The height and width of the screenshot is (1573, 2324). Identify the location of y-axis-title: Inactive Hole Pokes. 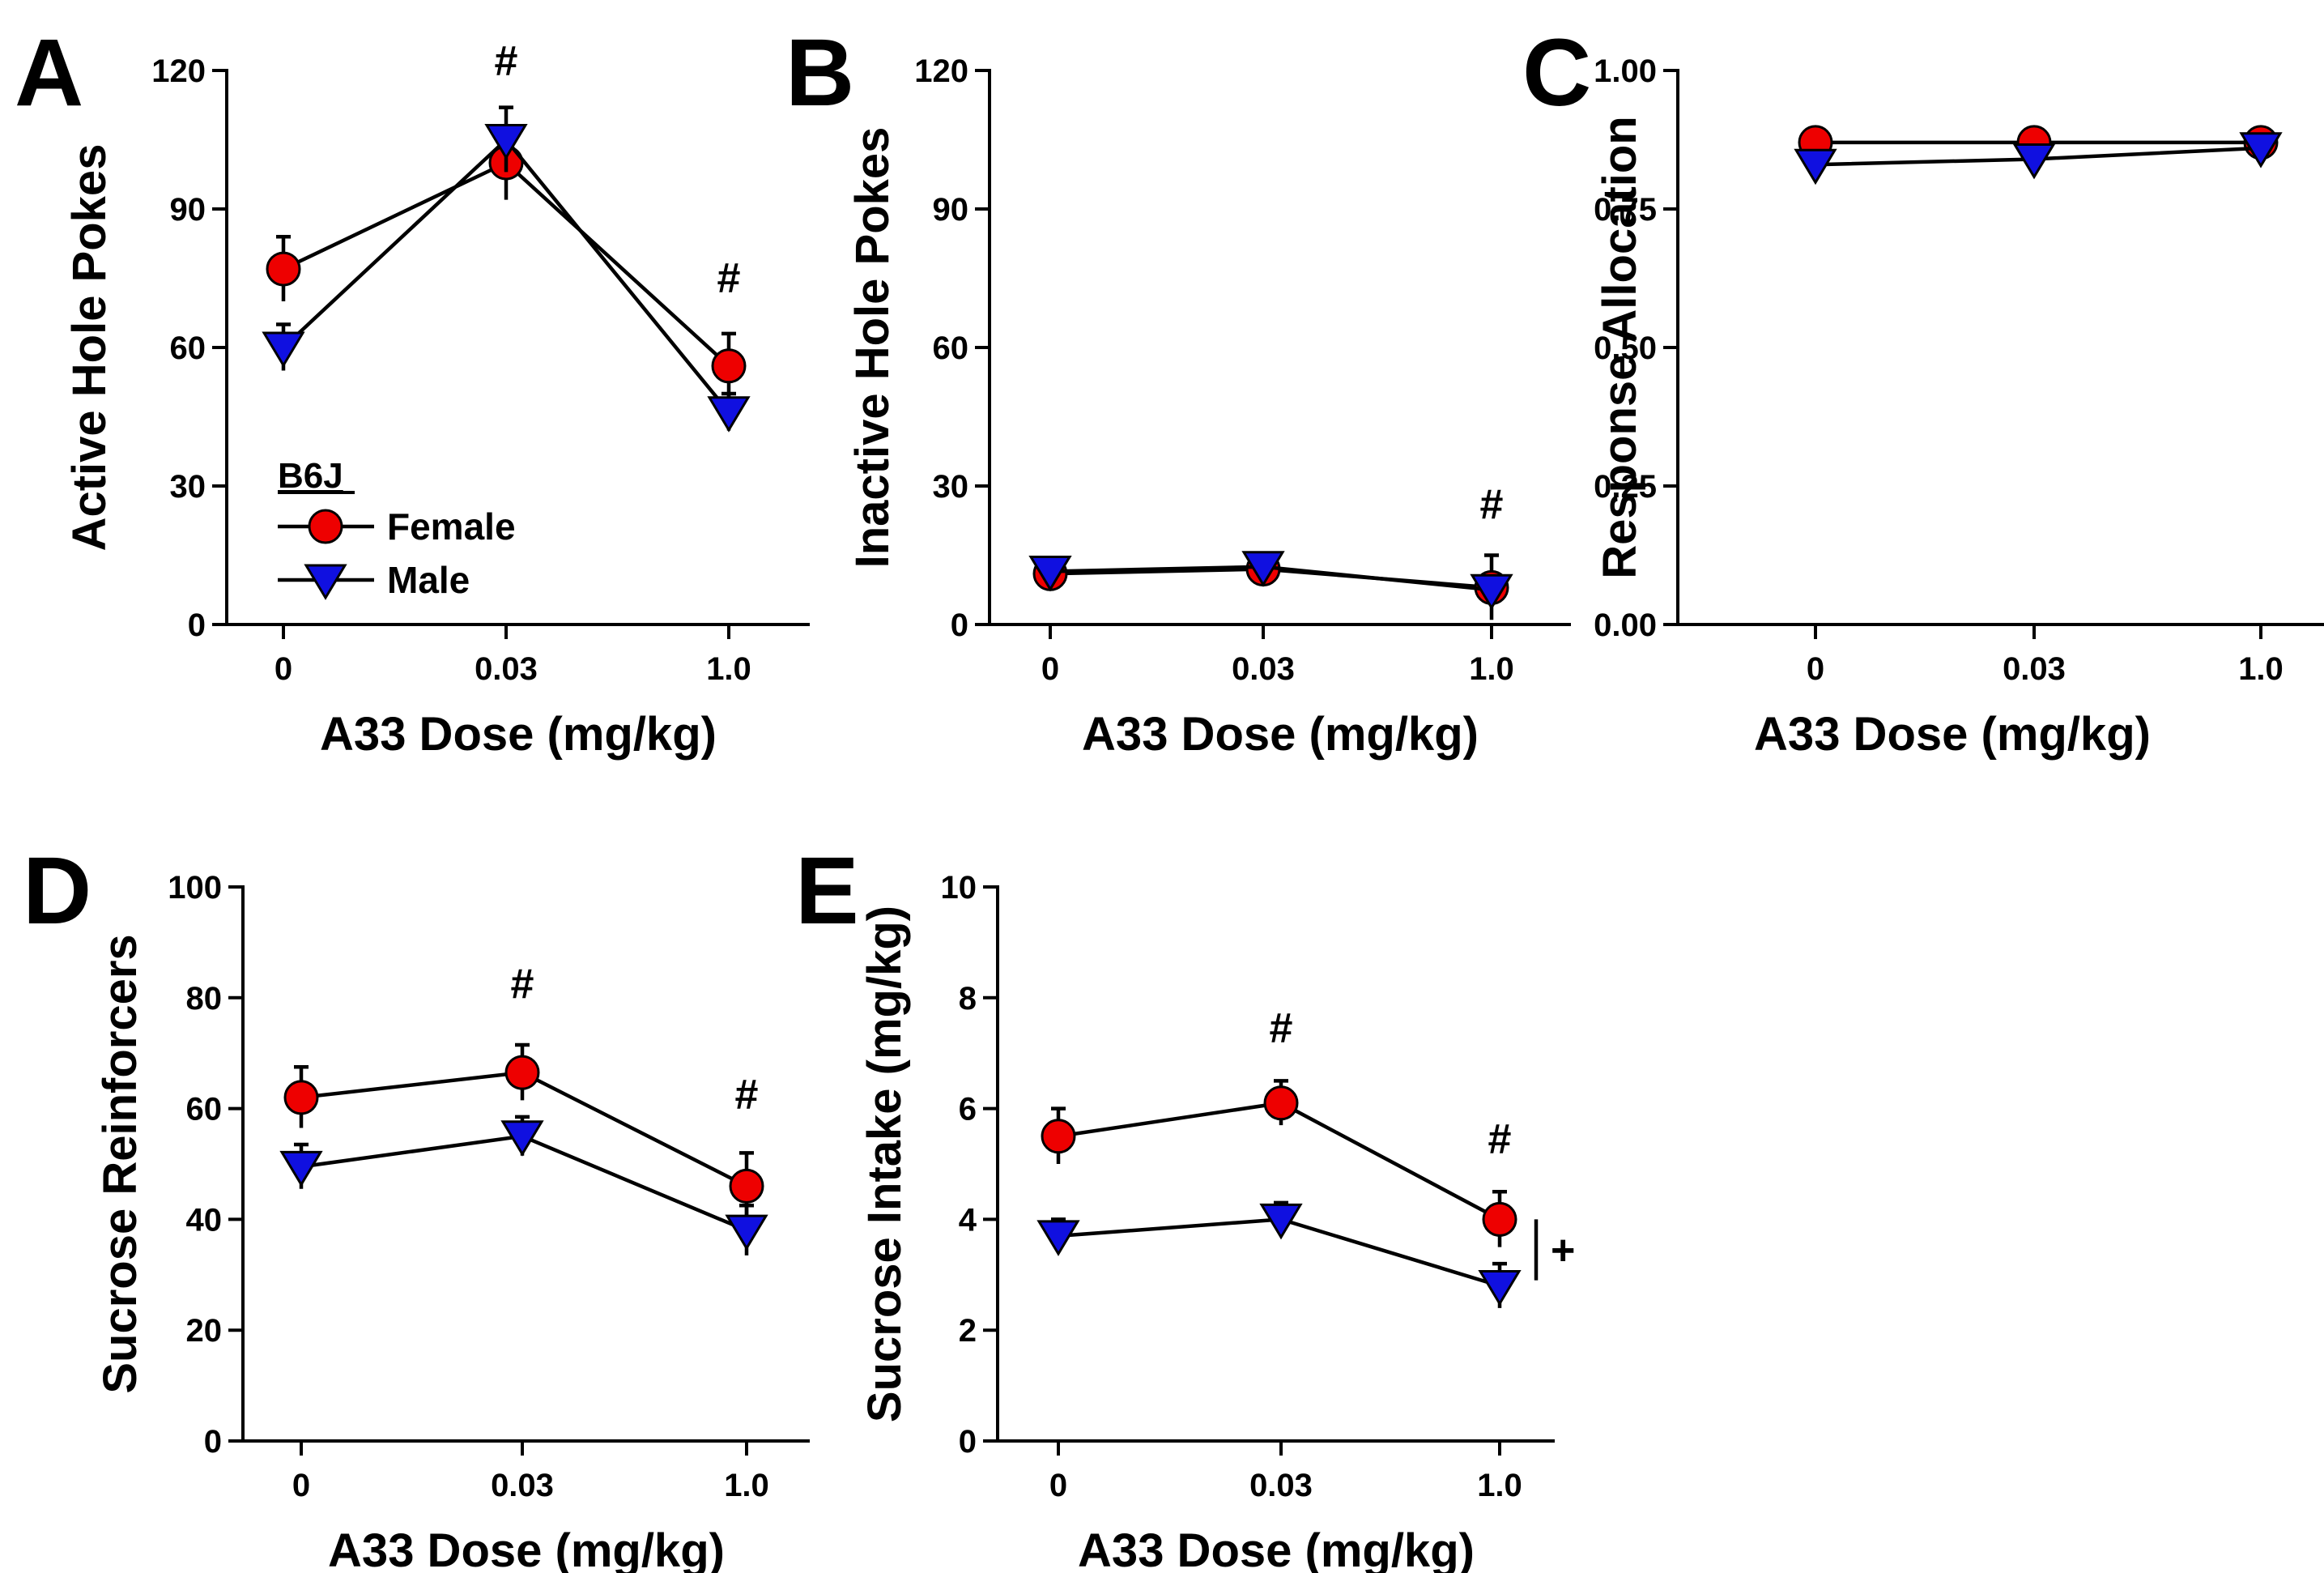
(873, 348).